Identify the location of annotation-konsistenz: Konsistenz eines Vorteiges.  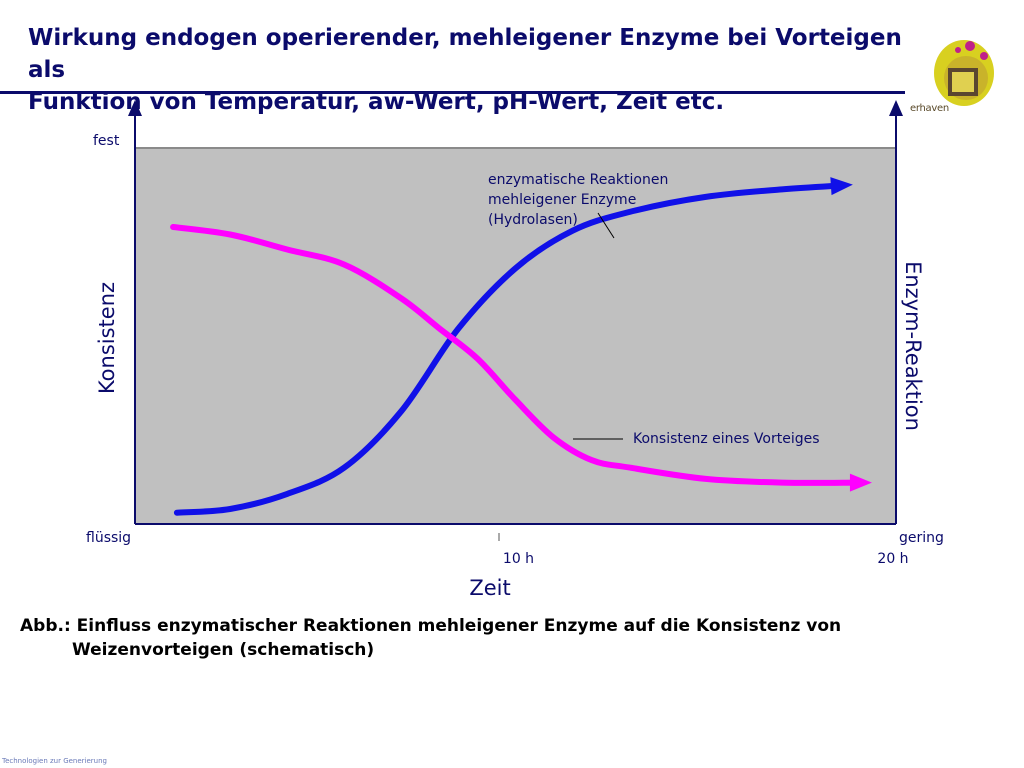
(726, 439).